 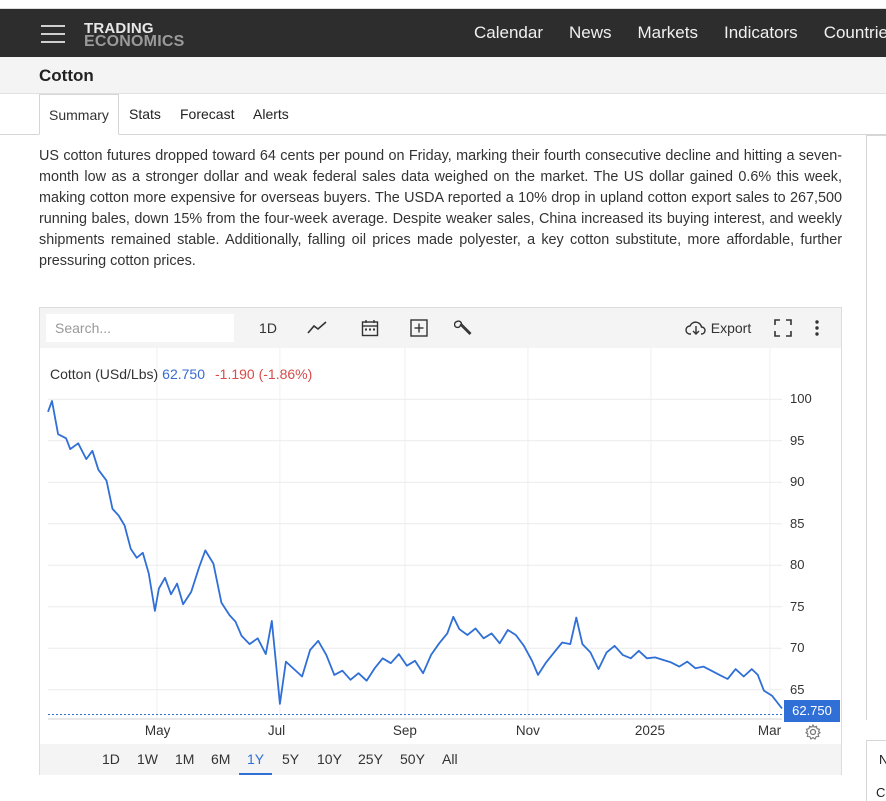 What do you see at coordinates (882, 759) in the screenshot?
I see `right-sidebar-header-text: N` at bounding box center [882, 759].